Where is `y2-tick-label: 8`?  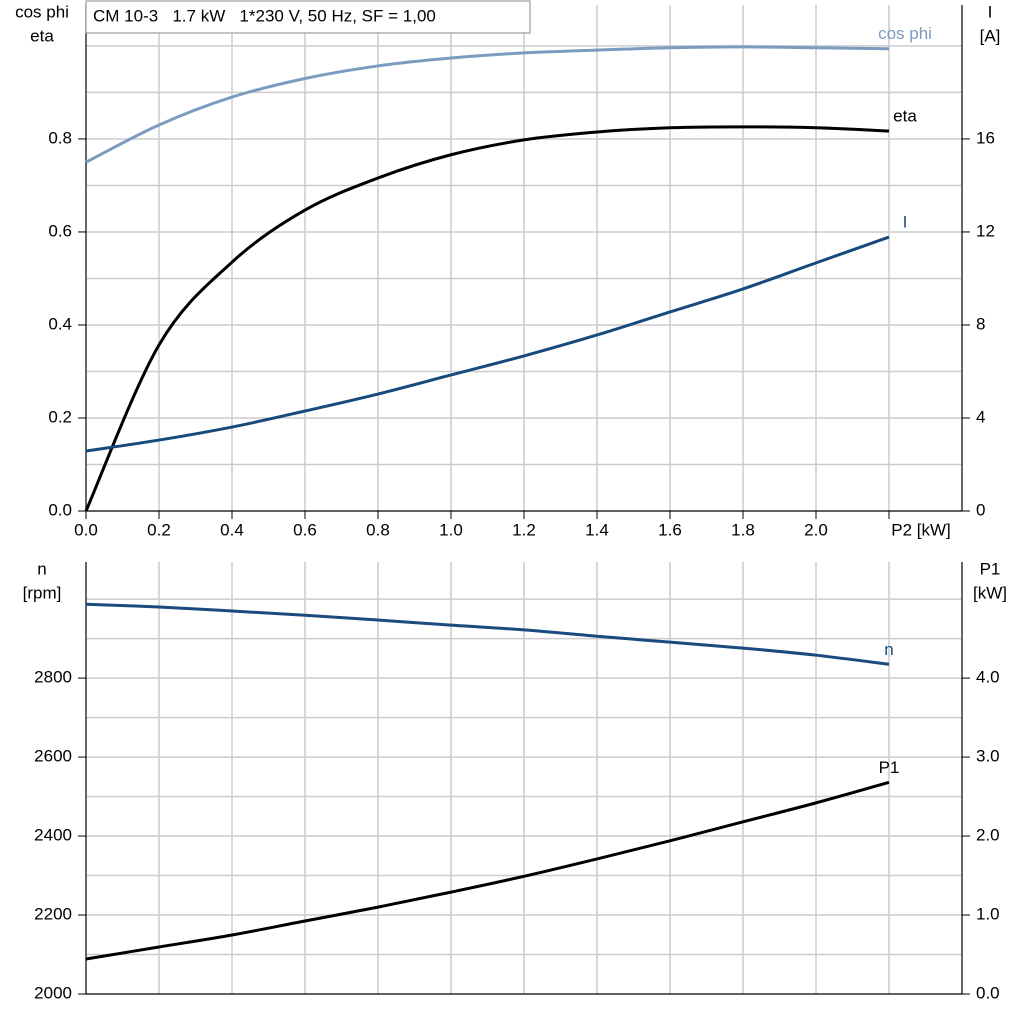
y2-tick-label: 8 is located at coordinates (980, 323).